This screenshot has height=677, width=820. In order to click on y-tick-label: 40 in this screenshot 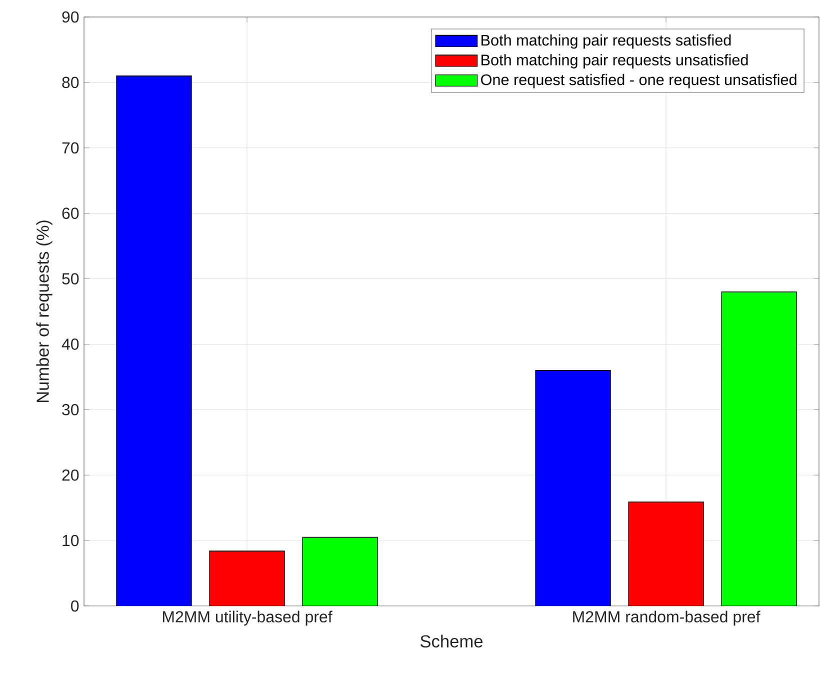, I will do `click(70, 344)`.